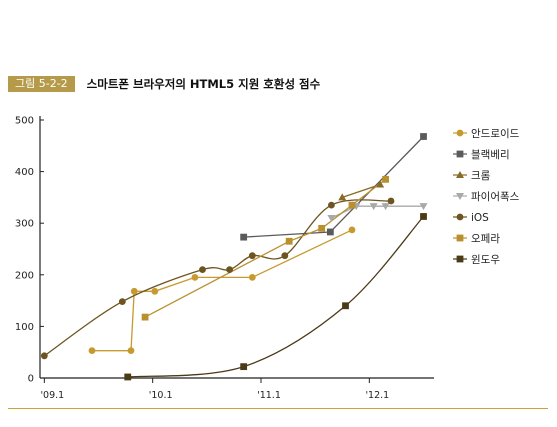  What do you see at coordinates (485, 259) in the screenshot?
I see `legend-entry-label: 윈도우` at bounding box center [485, 259].